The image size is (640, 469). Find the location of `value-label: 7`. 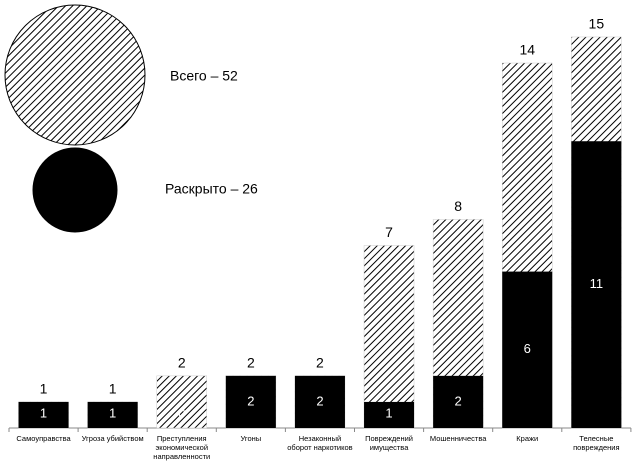

value-label: 7 is located at coordinates (389, 232).